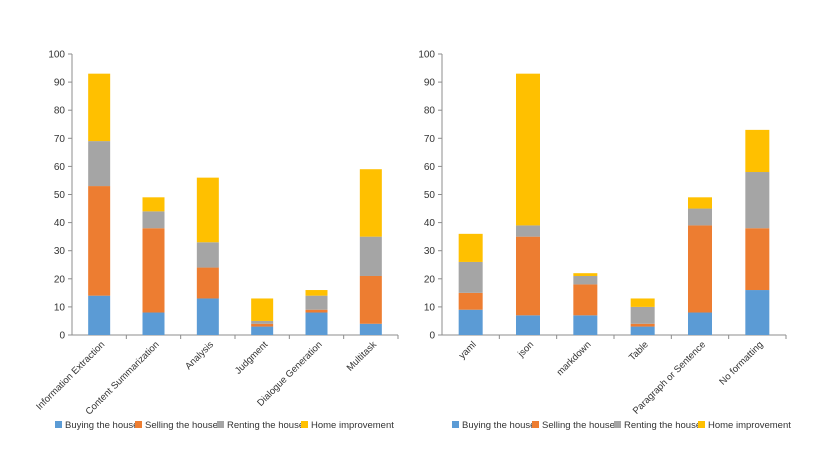 This screenshot has width=830, height=472. What do you see at coordinates (199, 355) in the screenshot?
I see `x-tick-label: Analysis` at bounding box center [199, 355].